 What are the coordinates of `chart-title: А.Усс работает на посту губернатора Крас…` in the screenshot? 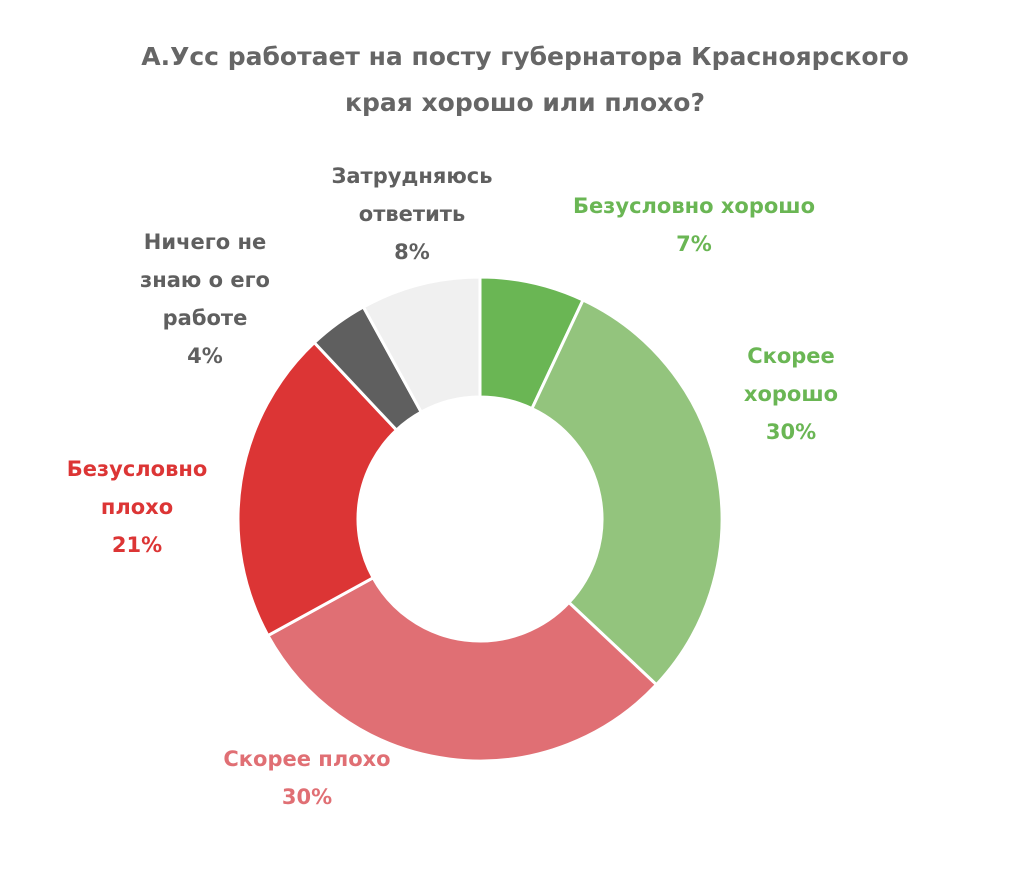 It's located at (525, 80).